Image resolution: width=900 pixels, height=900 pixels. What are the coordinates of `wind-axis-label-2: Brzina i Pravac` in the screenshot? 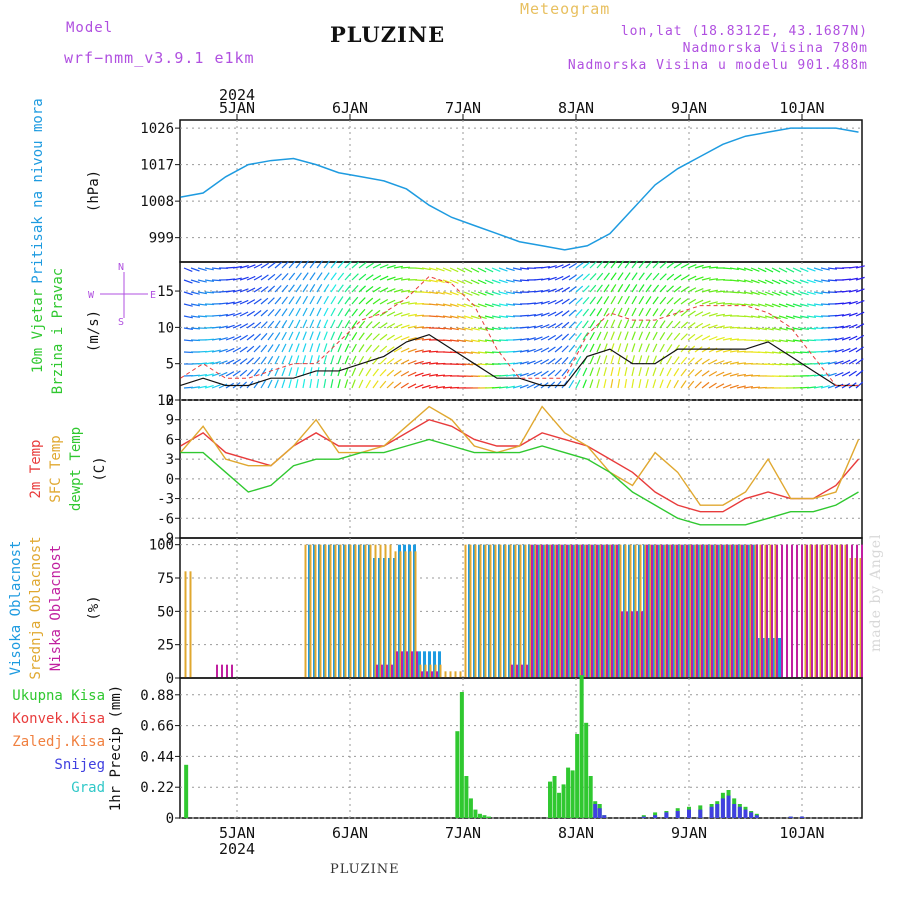 It's located at (58, 331).